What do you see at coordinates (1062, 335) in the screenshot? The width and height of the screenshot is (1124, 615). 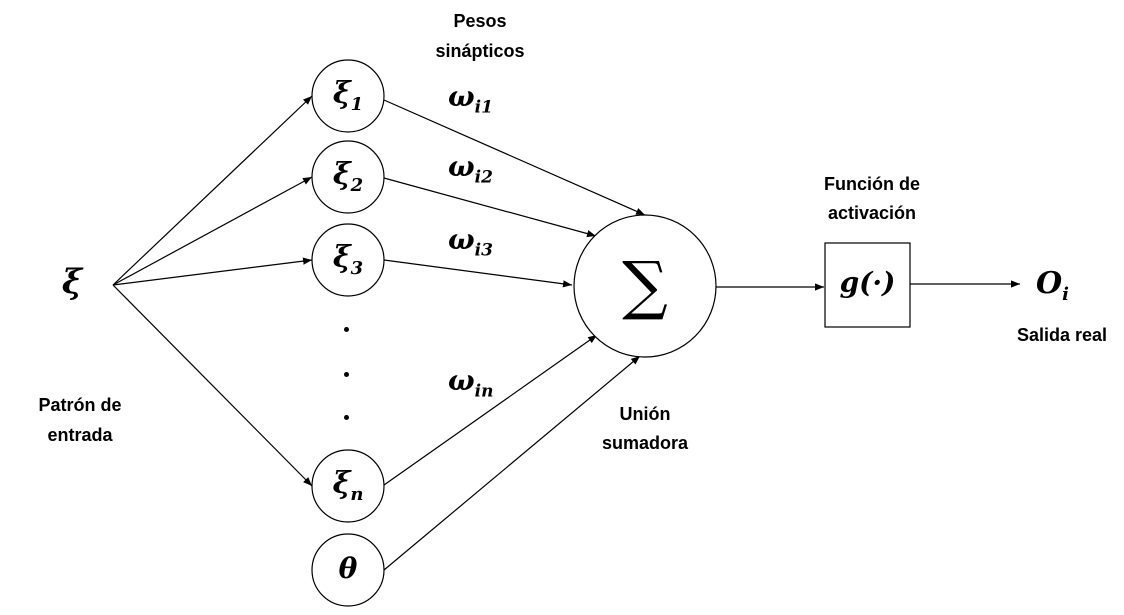 I see `output-caption: Salida real` at bounding box center [1062, 335].